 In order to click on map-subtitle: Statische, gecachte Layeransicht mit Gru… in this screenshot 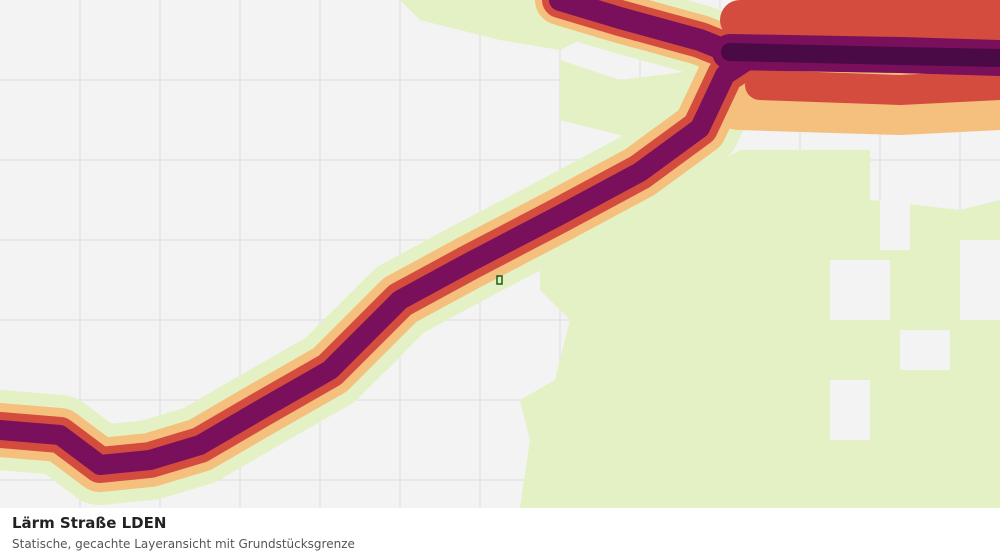, I will do `click(183, 544)`.